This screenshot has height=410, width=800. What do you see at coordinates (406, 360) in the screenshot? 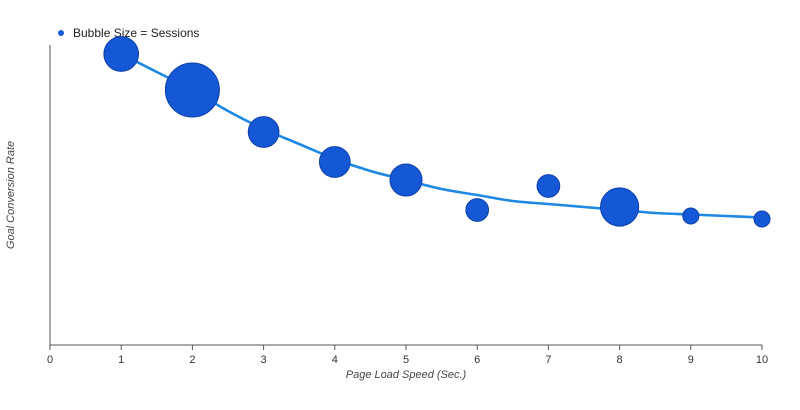
I see `x-tick-label: 5` at bounding box center [406, 360].